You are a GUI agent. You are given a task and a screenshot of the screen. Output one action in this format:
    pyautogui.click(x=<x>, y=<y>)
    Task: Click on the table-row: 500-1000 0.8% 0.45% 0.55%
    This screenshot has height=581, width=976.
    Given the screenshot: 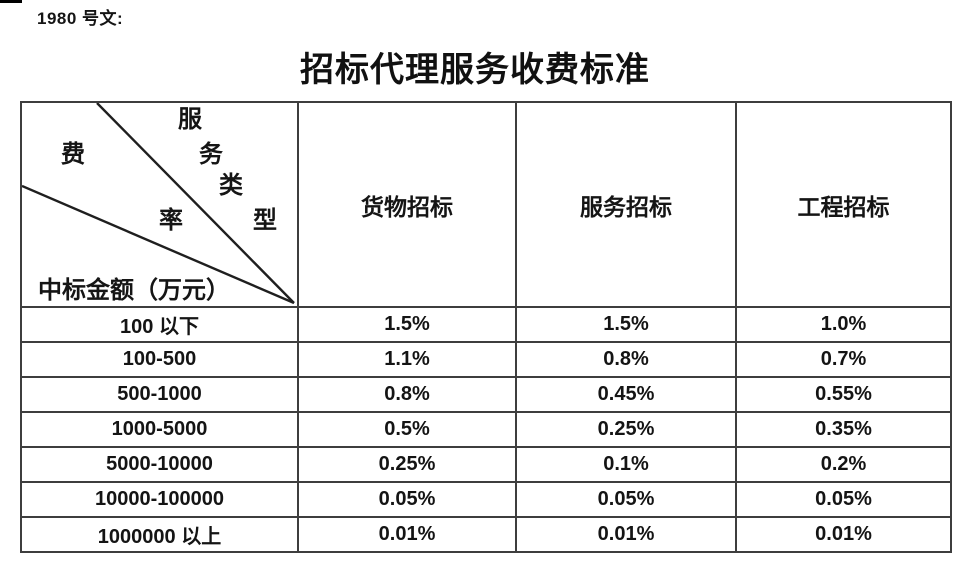 What is the action you would take?
    pyautogui.click(x=486, y=394)
    